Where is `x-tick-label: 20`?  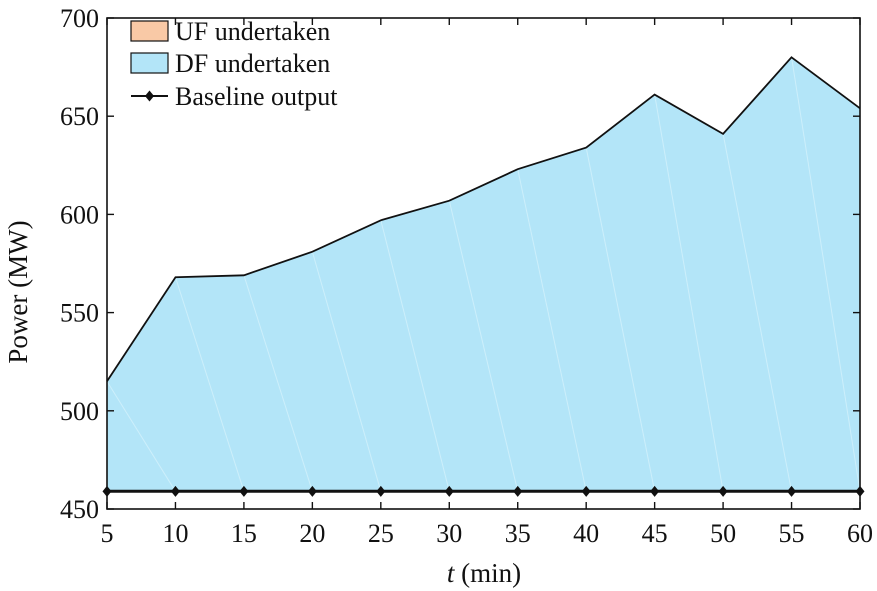
x-tick-label: 20 is located at coordinates (312, 533).